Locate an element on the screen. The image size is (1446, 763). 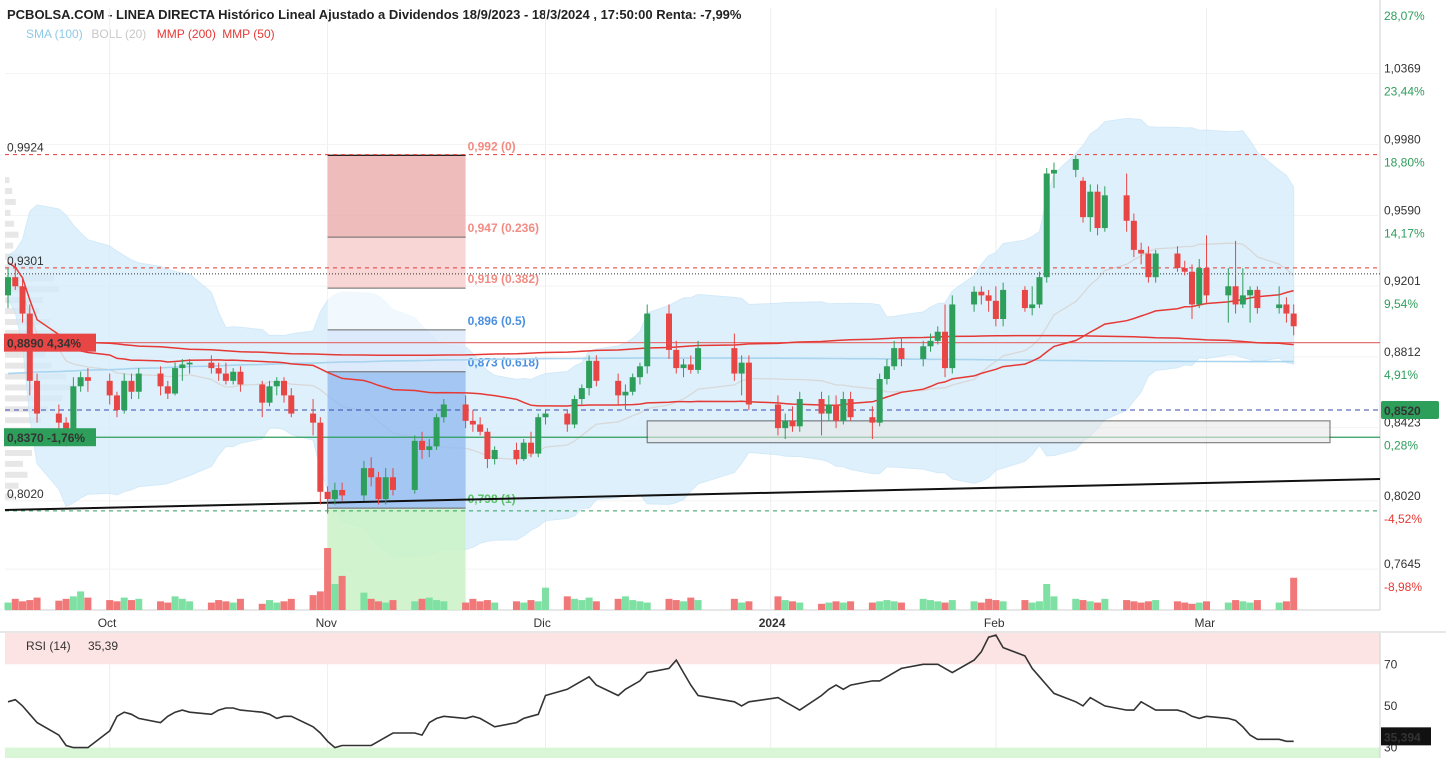
price-tick-label: 0,8423 is located at coordinates (1402, 423).